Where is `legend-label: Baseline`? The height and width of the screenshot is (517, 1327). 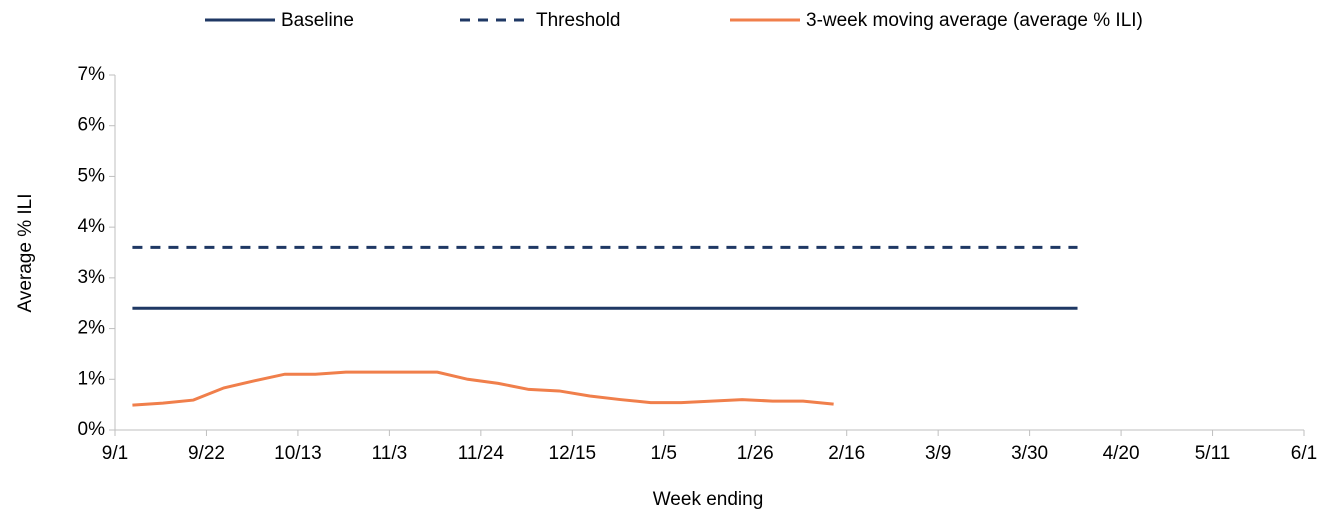
legend-label: Baseline is located at coordinates (317, 20).